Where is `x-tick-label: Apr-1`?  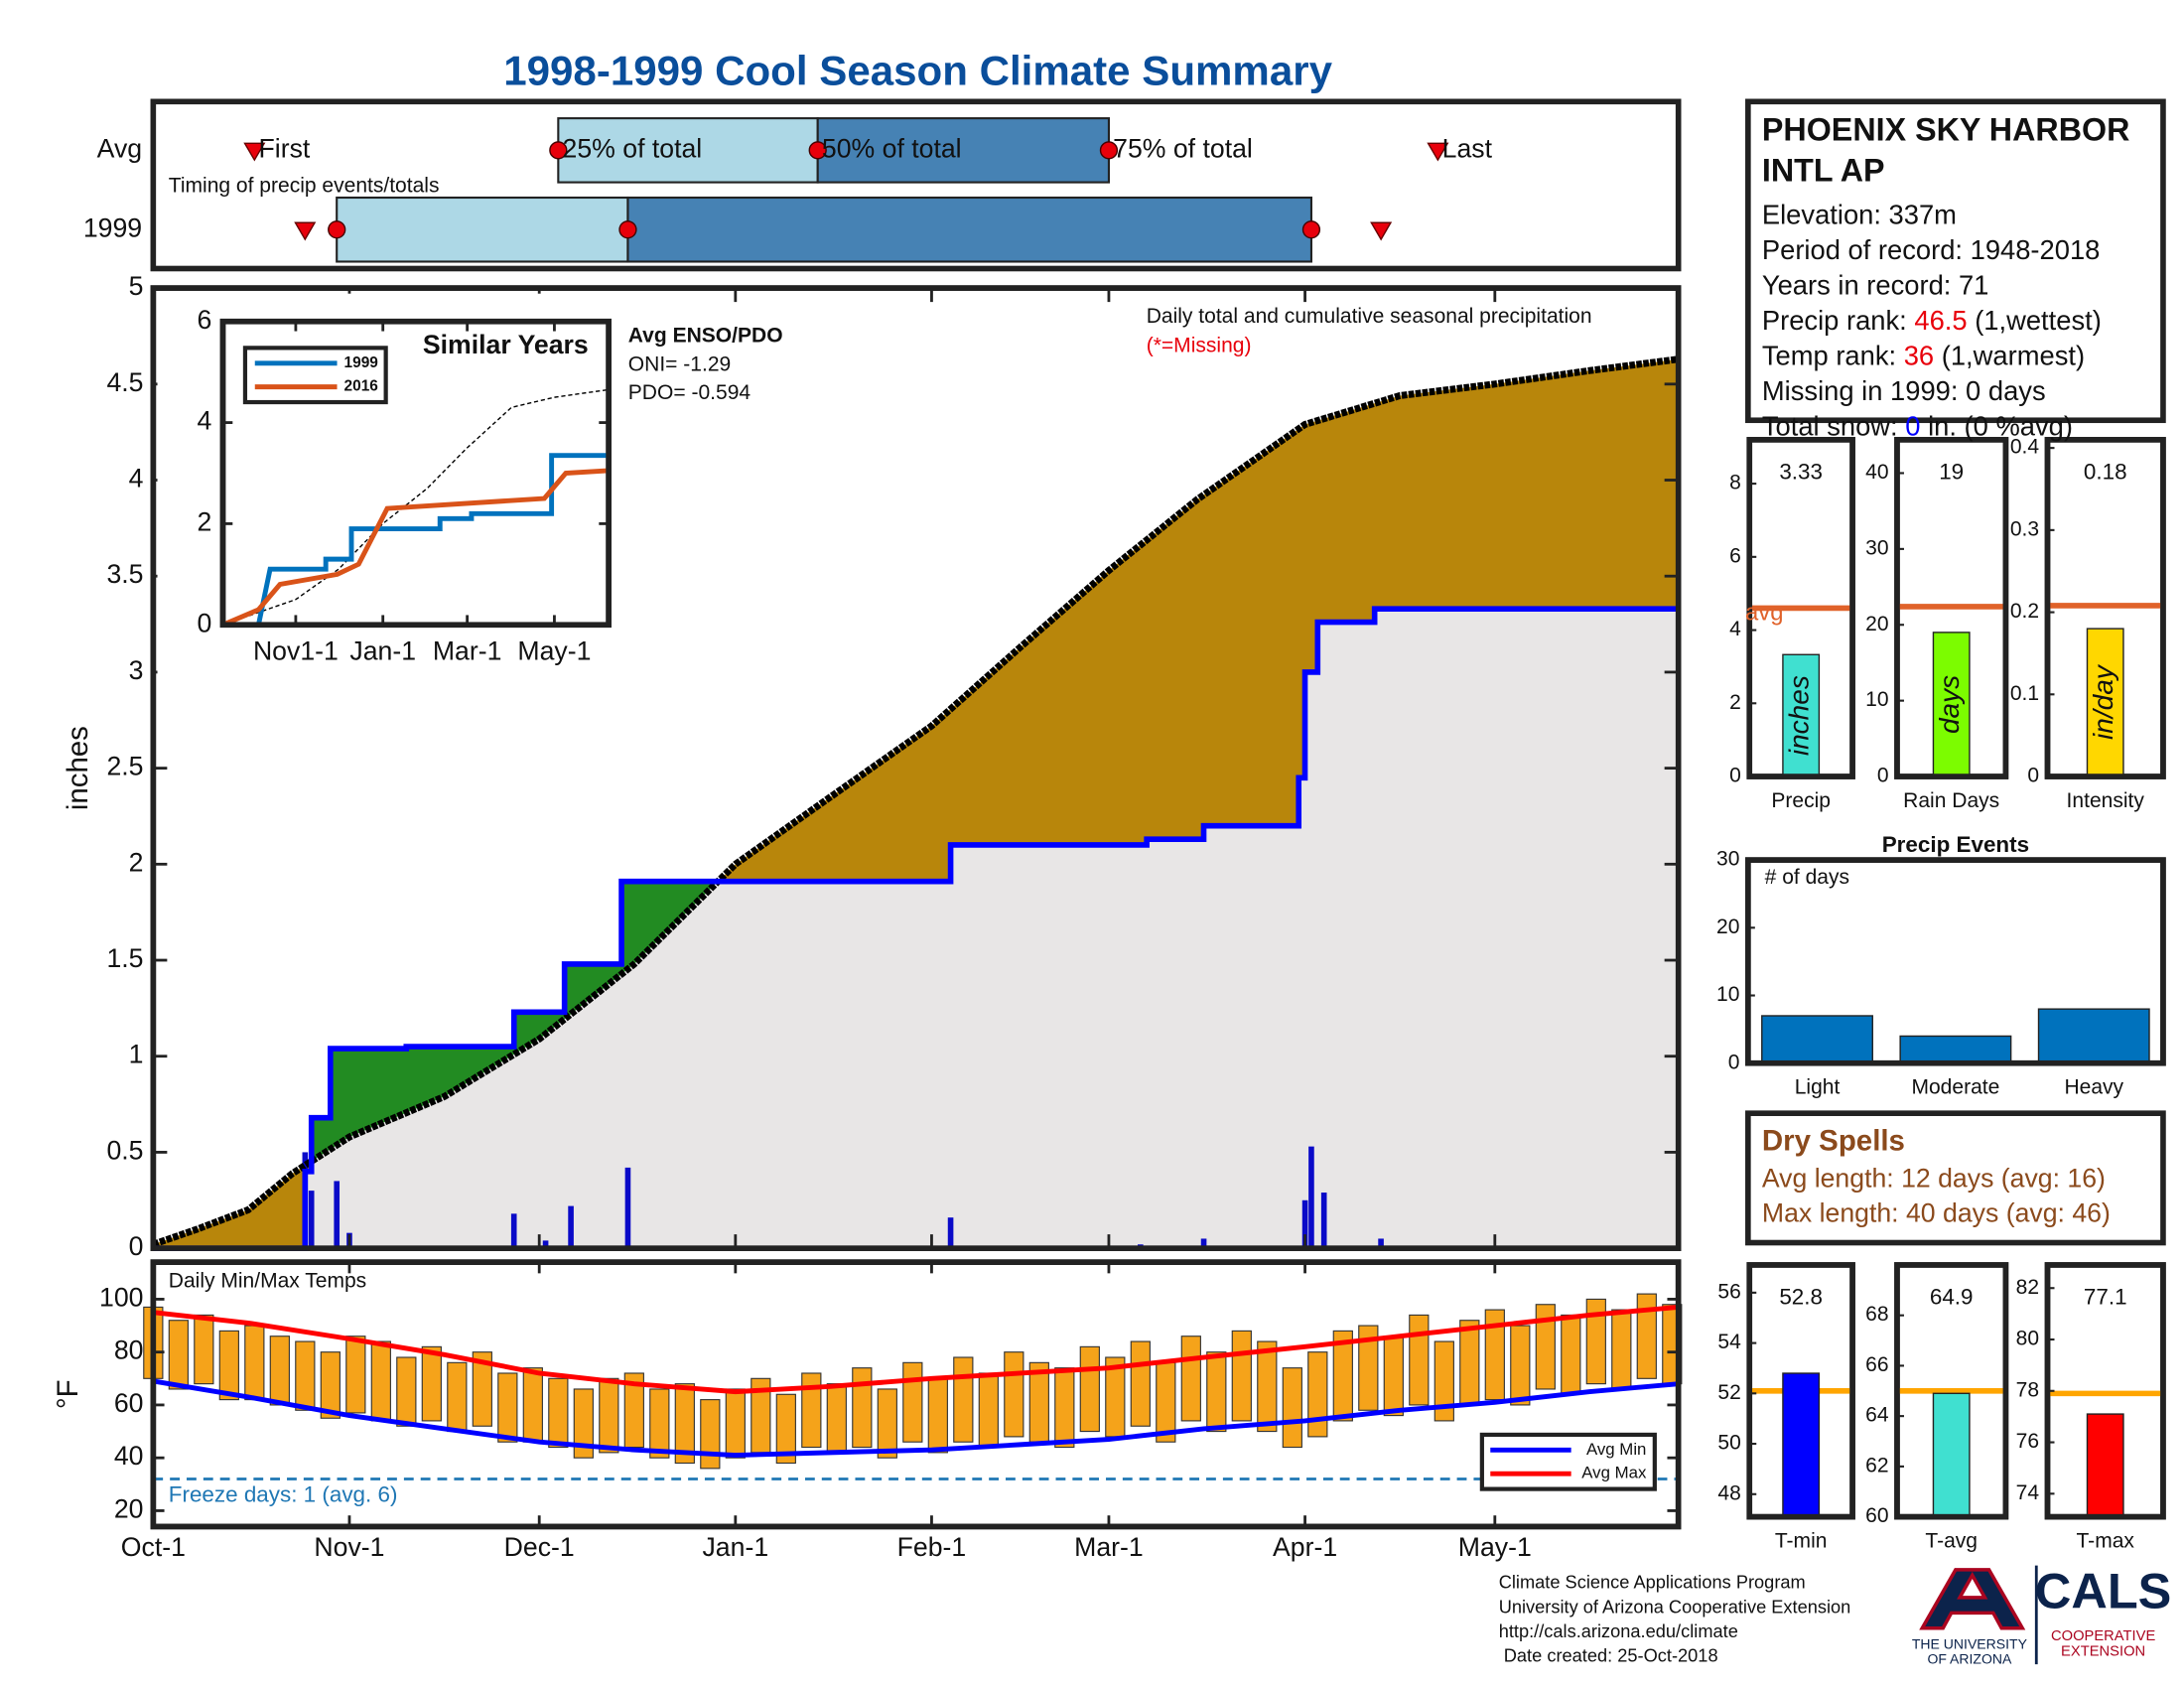
x-tick-label: Apr-1 is located at coordinates (1305, 1547).